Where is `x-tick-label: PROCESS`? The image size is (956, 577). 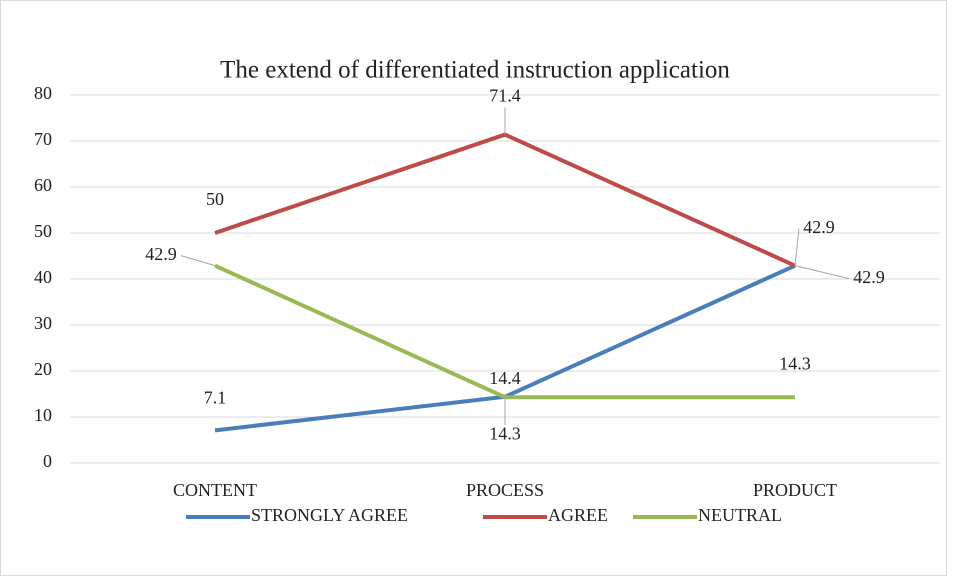 x-tick-label: PROCESS is located at coordinates (505, 490).